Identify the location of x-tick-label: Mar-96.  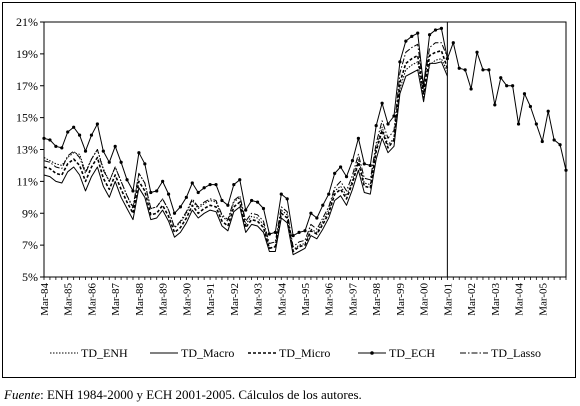
(330, 299).